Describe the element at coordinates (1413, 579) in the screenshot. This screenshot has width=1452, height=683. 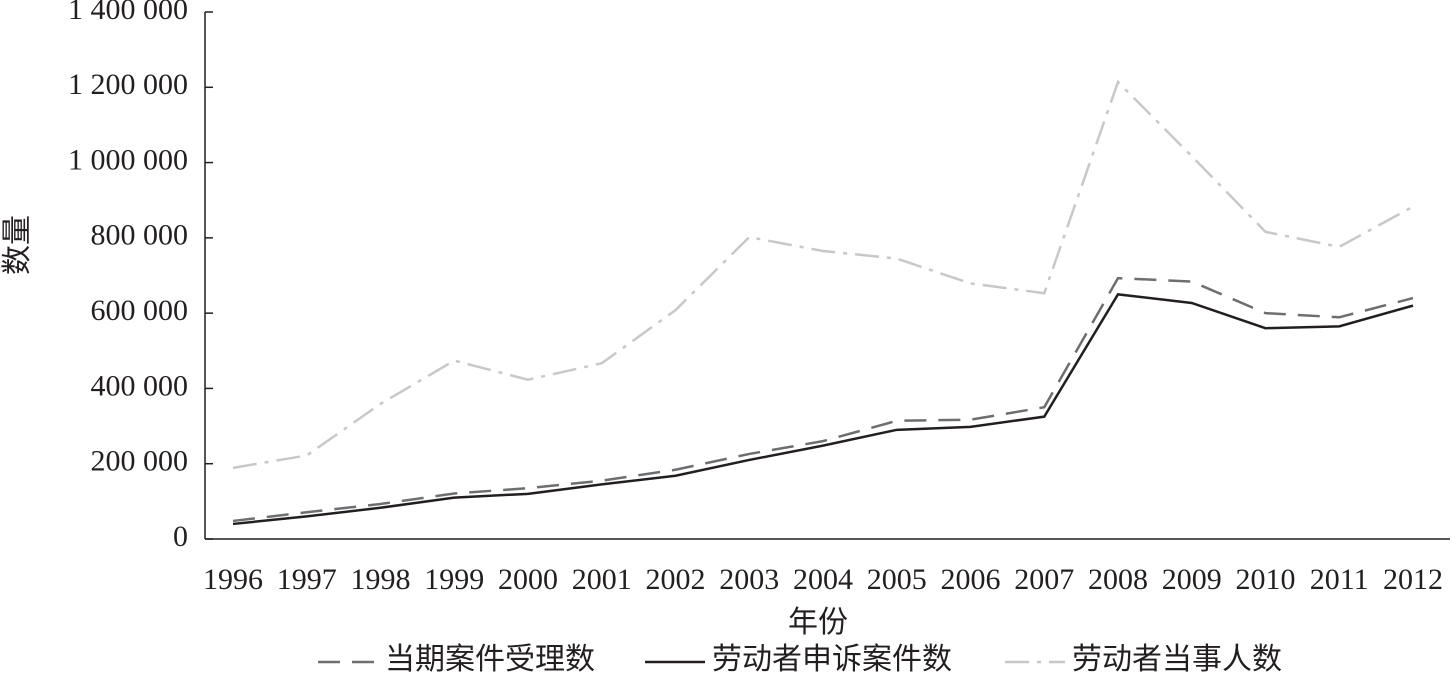
I see `x-tick-label: 2012` at that location.